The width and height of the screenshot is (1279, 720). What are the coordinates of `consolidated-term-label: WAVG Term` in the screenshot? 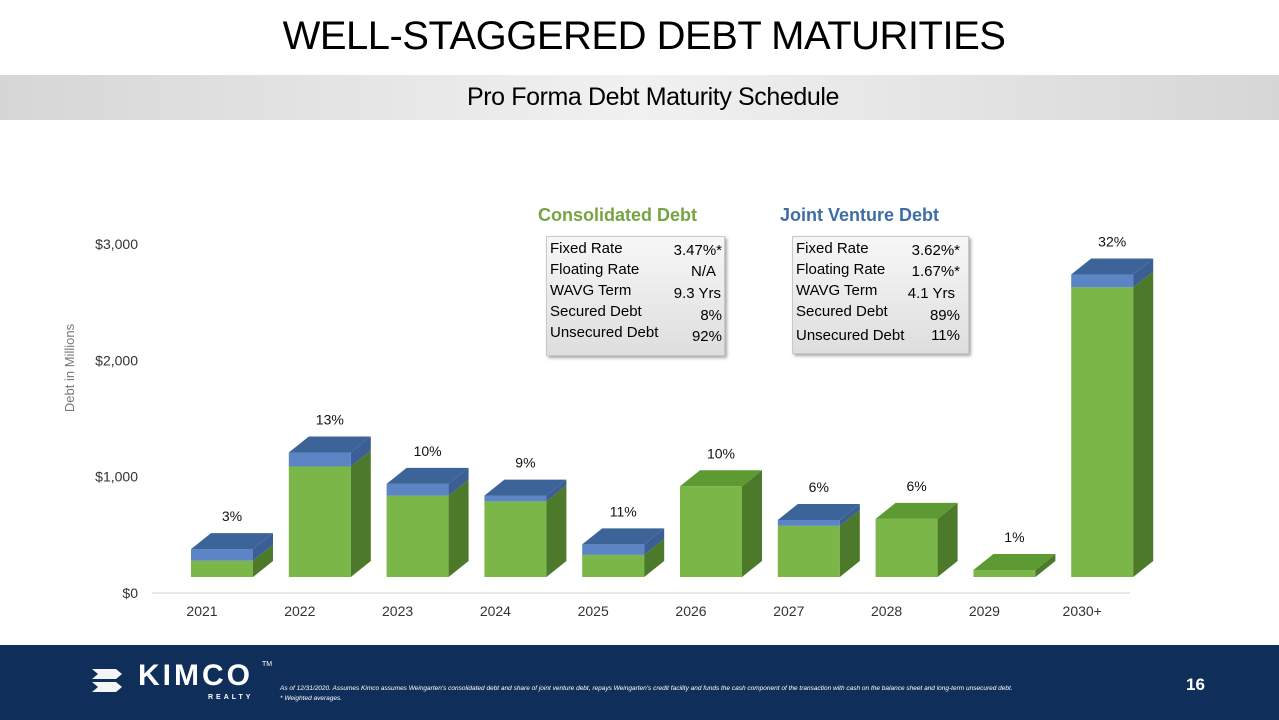 It's located at (591, 290).